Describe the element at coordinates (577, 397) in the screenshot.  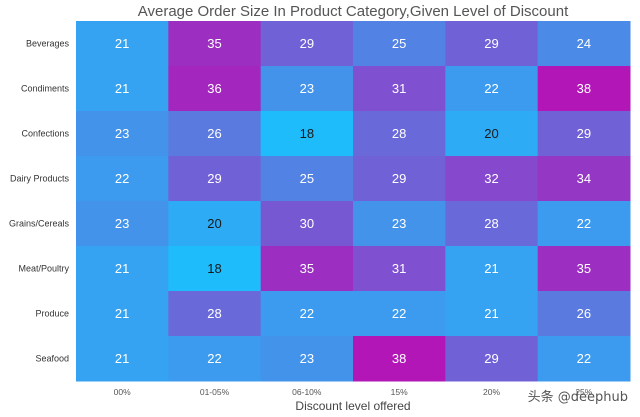
I see `watermark: 头条 @deephub` at that location.